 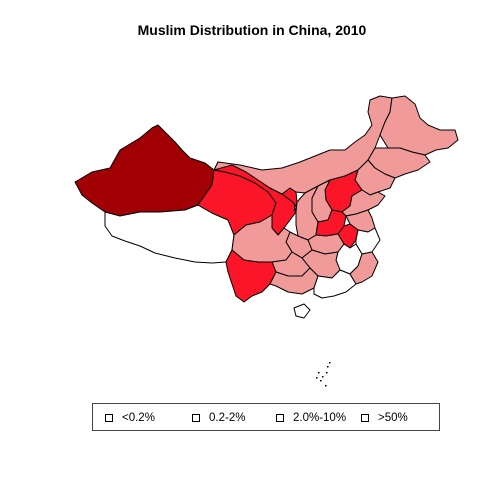 I want to click on south-china-sea-islands, so click(x=323, y=374).